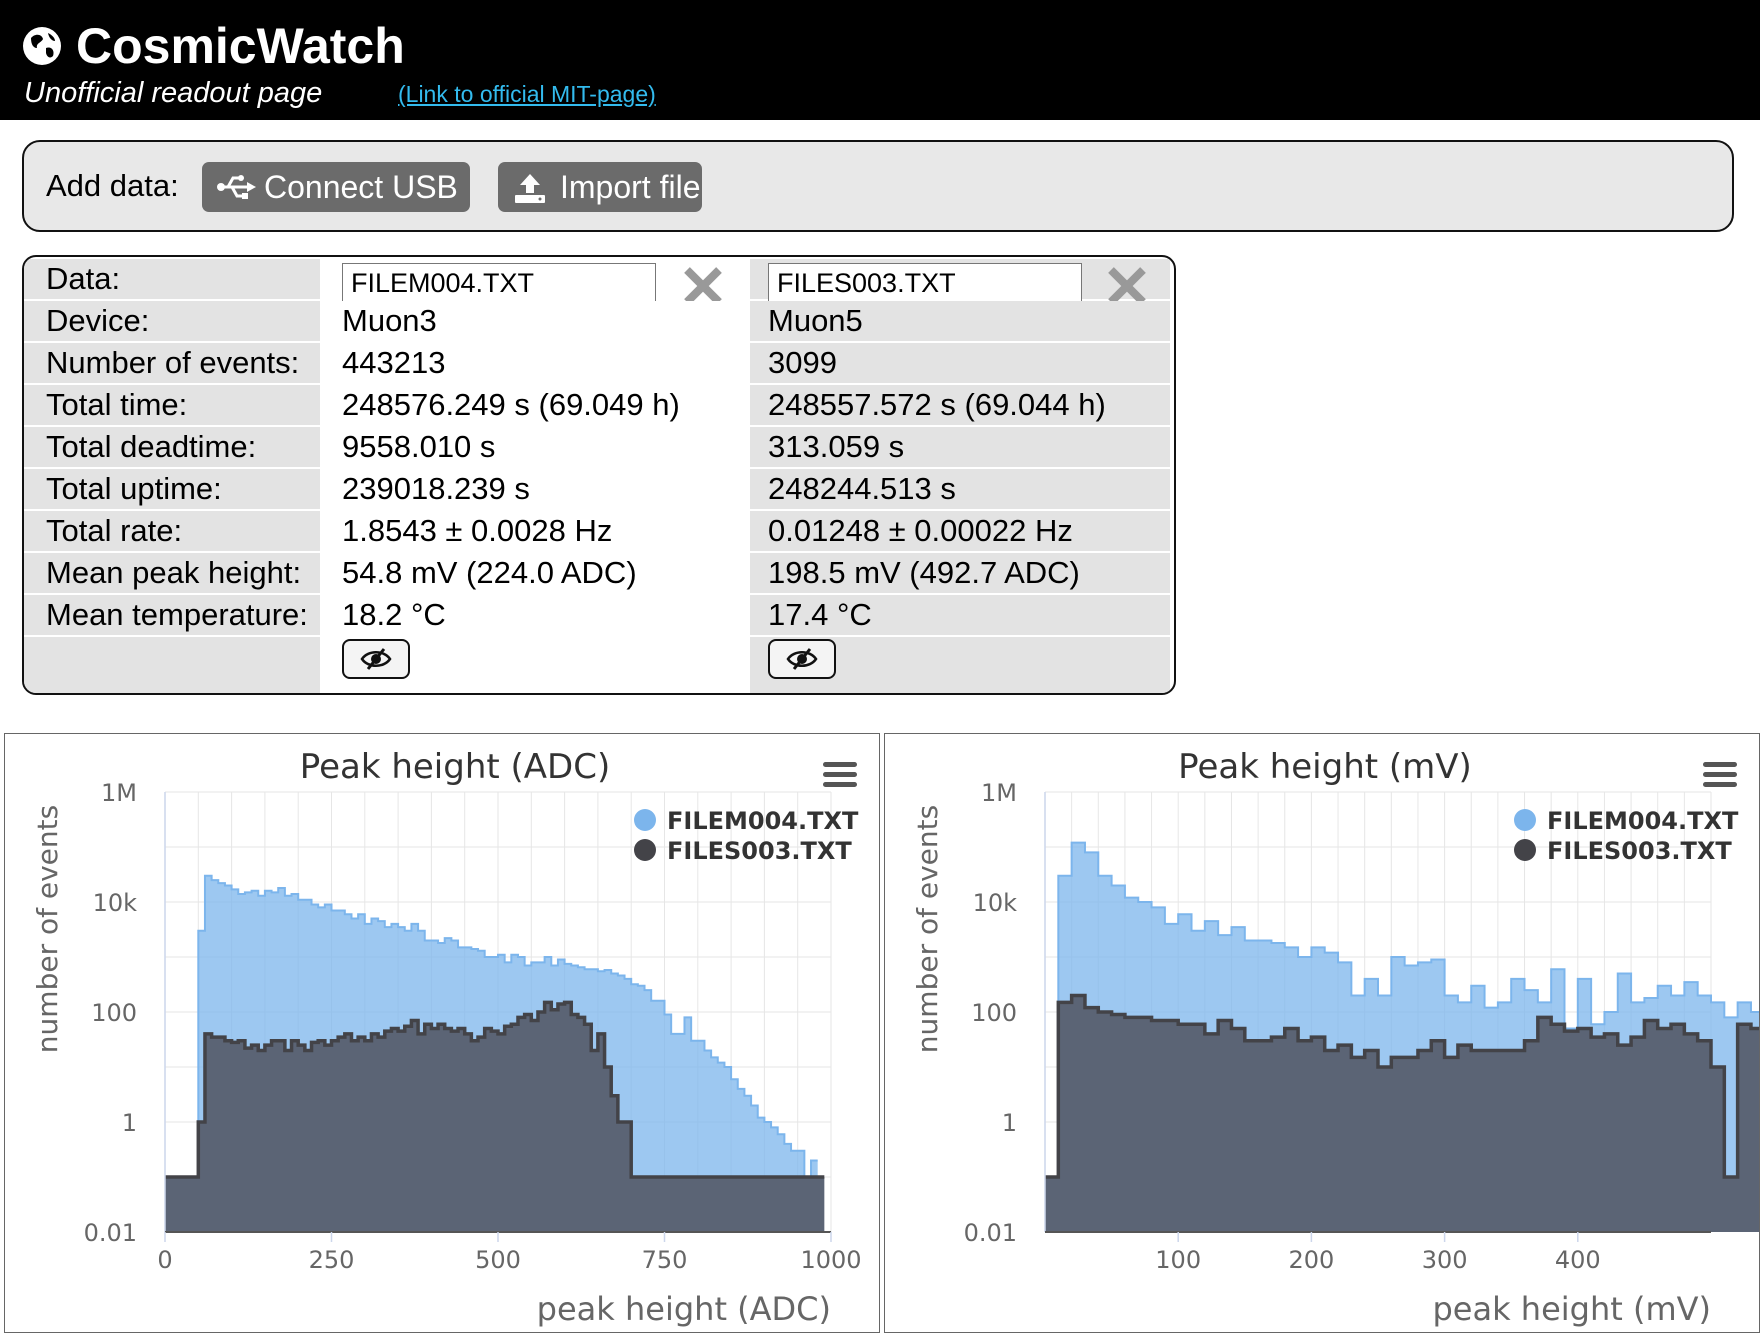 The height and width of the screenshot is (1333, 1760). I want to click on row-label: Total time:, so click(172, 405).